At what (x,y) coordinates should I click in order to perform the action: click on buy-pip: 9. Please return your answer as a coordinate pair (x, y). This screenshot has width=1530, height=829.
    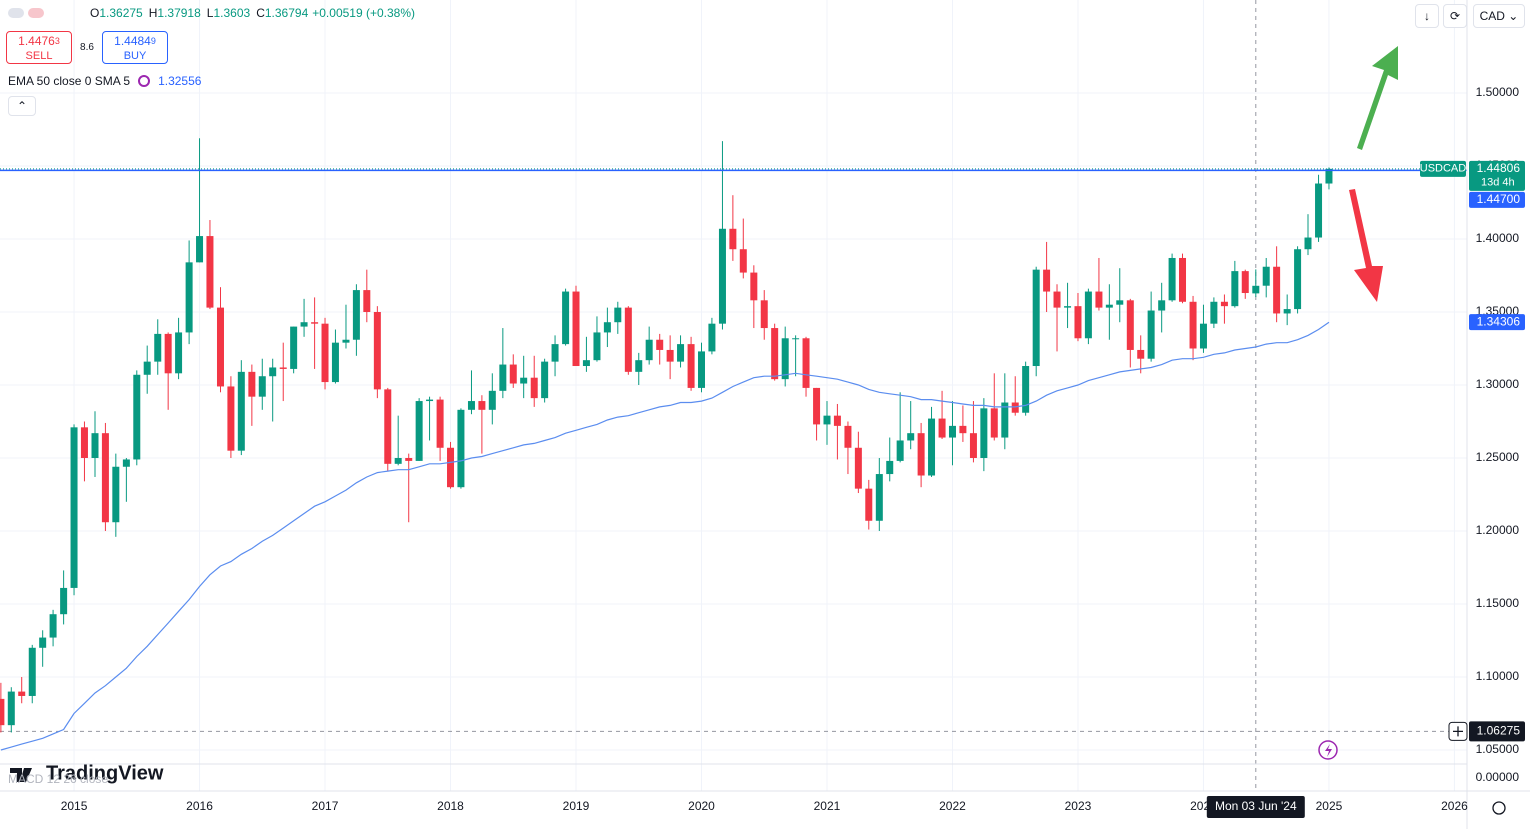
    Looking at the image, I should click on (153, 41).